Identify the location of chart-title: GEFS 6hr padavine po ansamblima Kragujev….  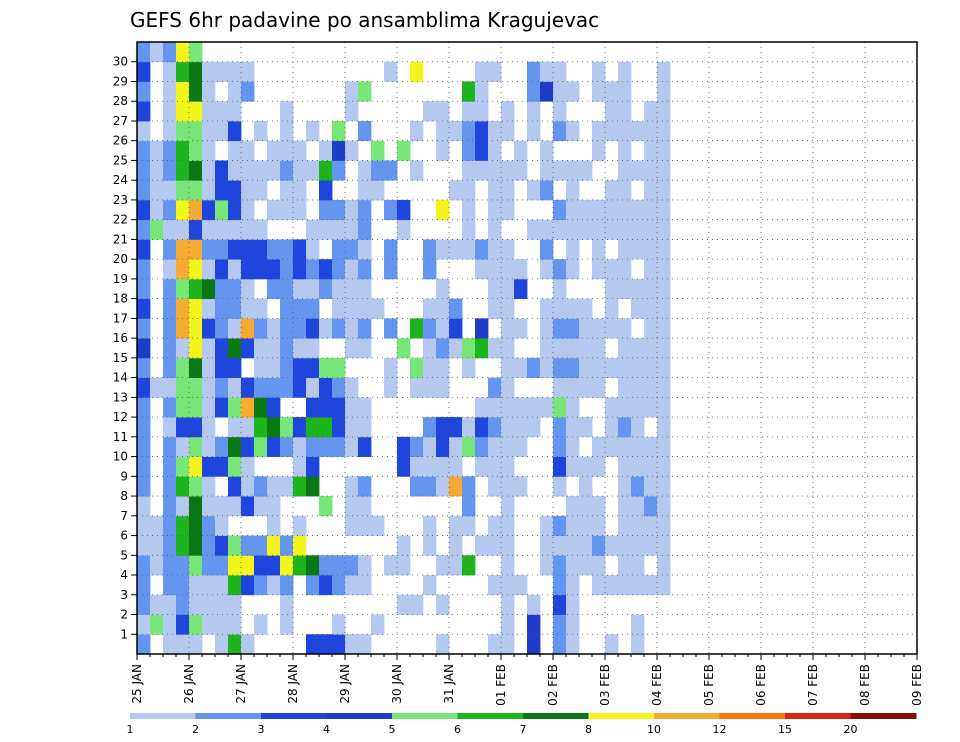
(364, 20).